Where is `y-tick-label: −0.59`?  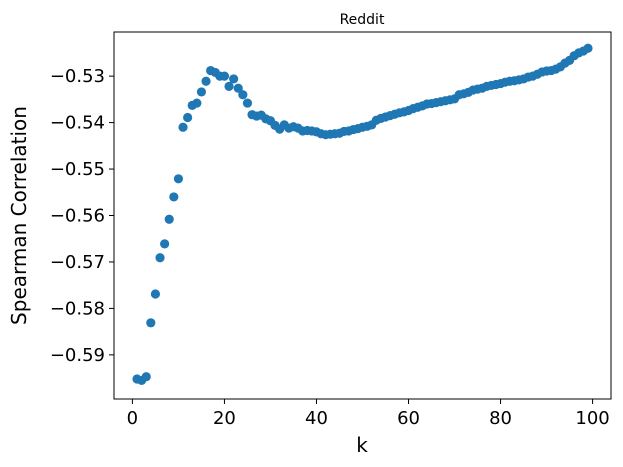
y-tick-label: −0.59 is located at coordinates (77, 355).